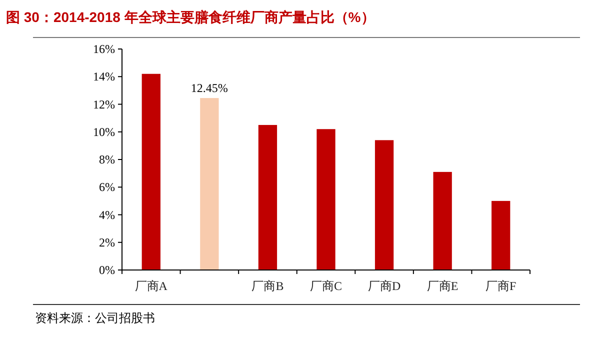 Image resolution: width=609 pixels, height=339 pixels. I want to click on x-tick-label: 厂商A, so click(151, 286).